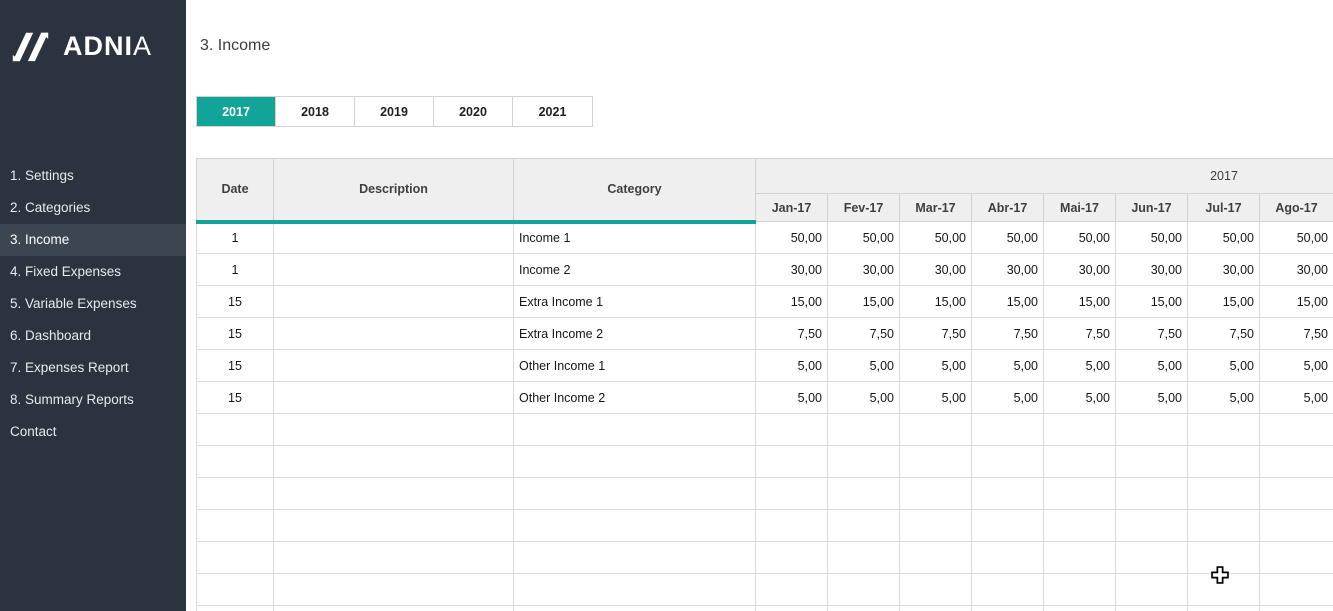  Describe the element at coordinates (634, 333) in the screenshot. I see `cell-category: Extra Income 2` at that location.